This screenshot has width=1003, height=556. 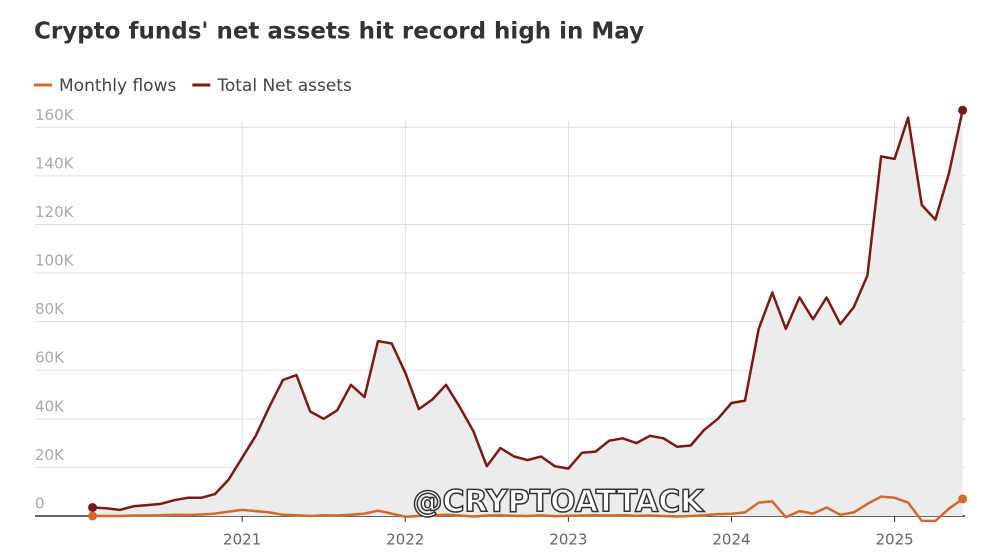 What do you see at coordinates (895, 540) in the screenshot?
I see `x-tick-label: 2025` at bounding box center [895, 540].